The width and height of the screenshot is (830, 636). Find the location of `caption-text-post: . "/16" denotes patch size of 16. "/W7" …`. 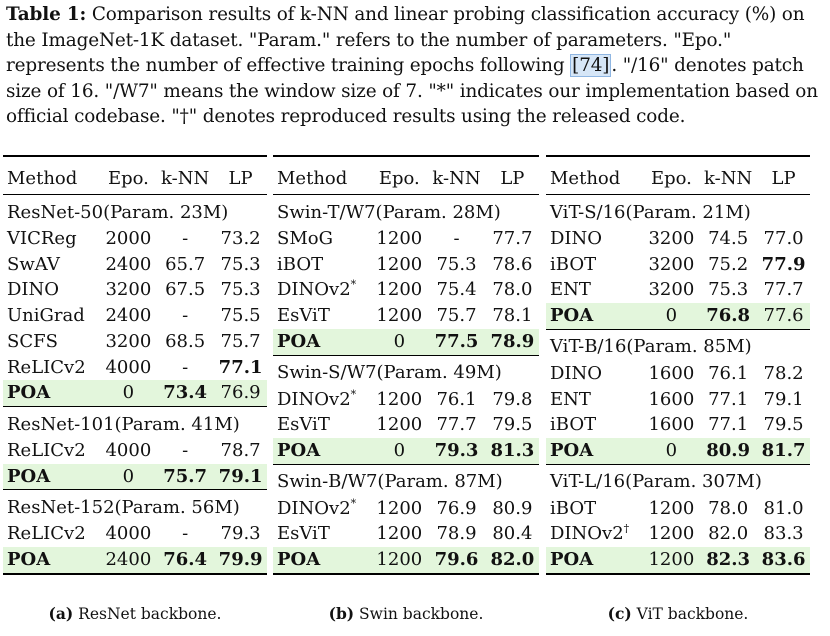

caption-text-post: . "/16" denotes patch size of 16. "/W7" … is located at coordinates (412, 91).